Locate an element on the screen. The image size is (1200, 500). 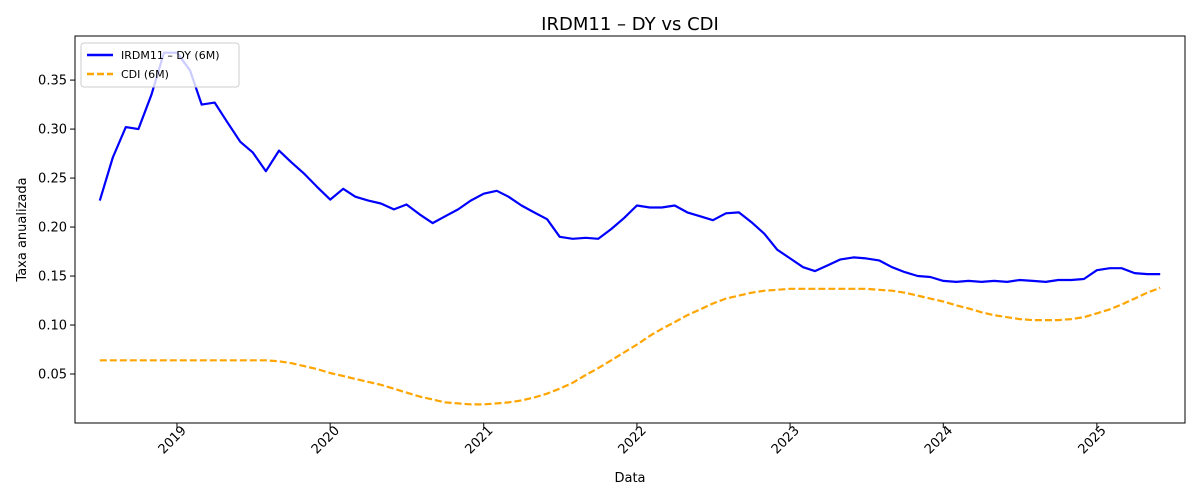
chart-title: IRDM11 – DY vs CDI is located at coordinates (630, 24).